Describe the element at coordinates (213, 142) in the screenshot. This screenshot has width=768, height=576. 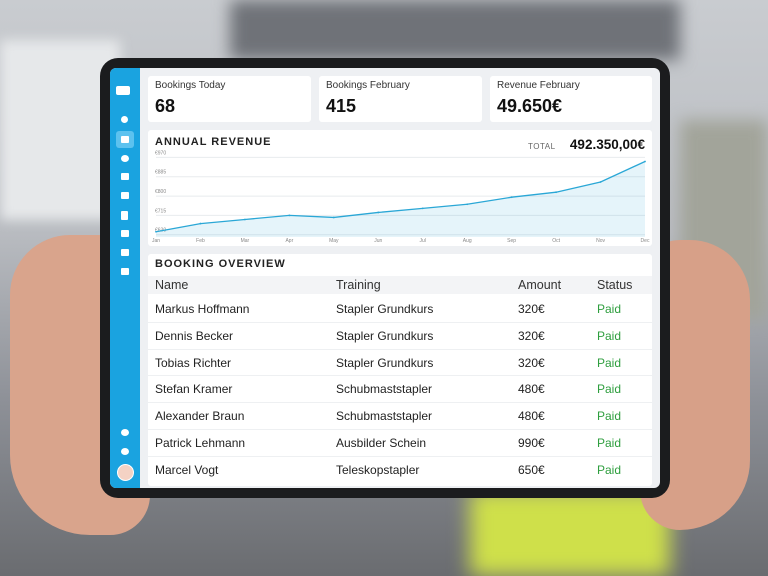
I see `chart-title: ANNUAL REVENUE` at that location.